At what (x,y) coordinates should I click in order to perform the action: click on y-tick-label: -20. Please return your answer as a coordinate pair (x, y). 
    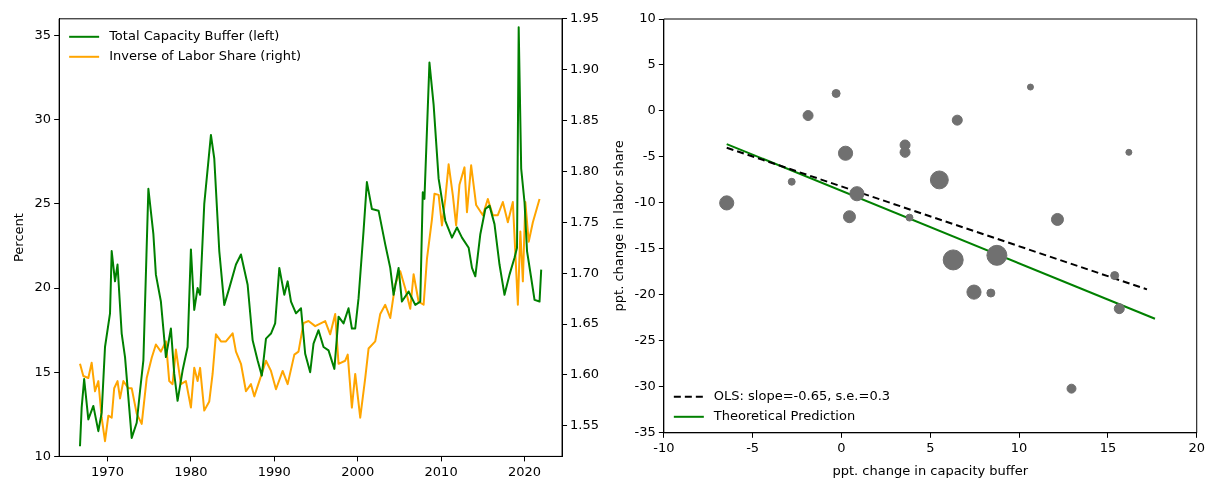
    Looking at the image, I should click on (645, 294).